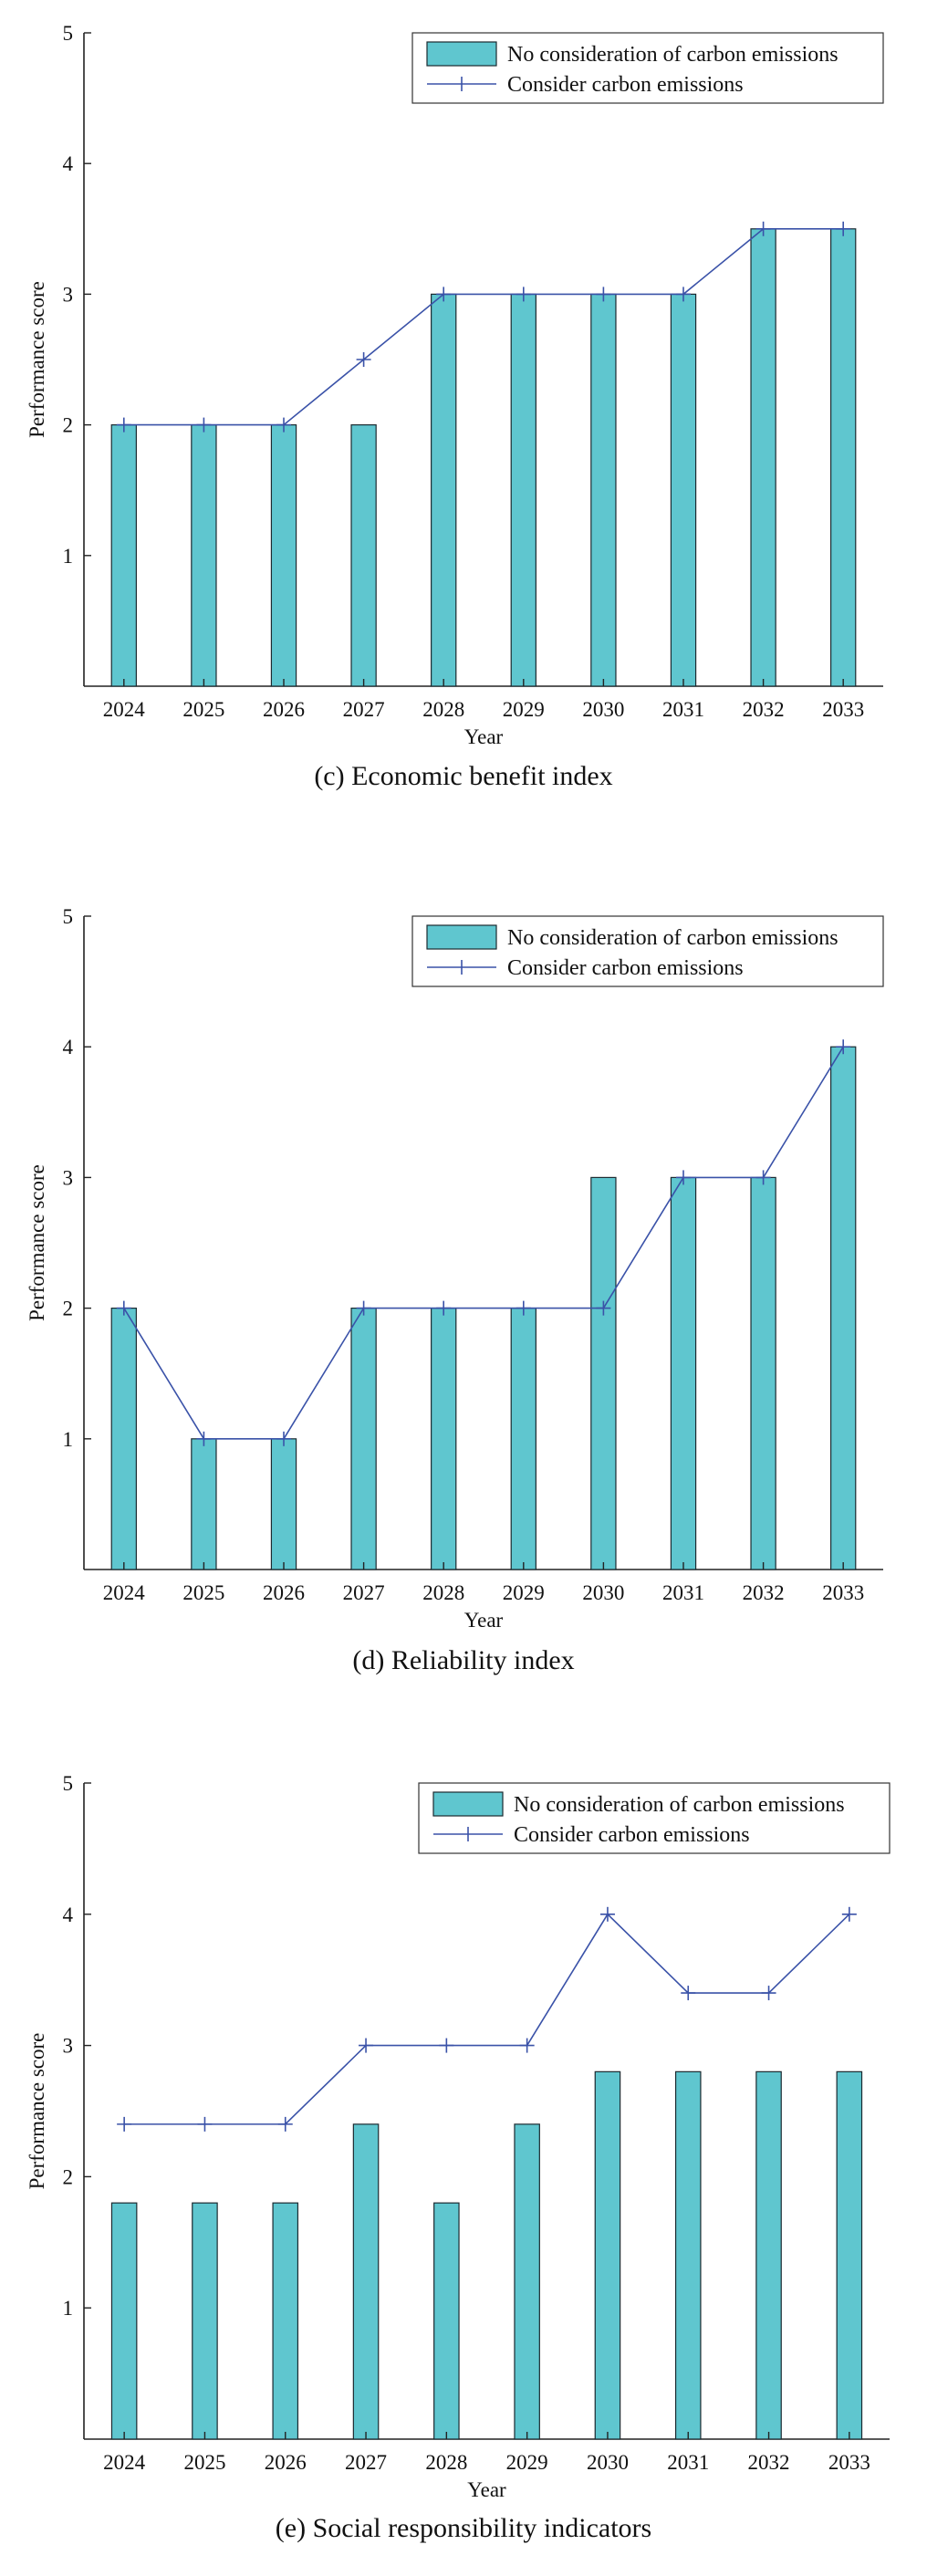  I want to click on x-tick-label: 2030, so click(603, 709).